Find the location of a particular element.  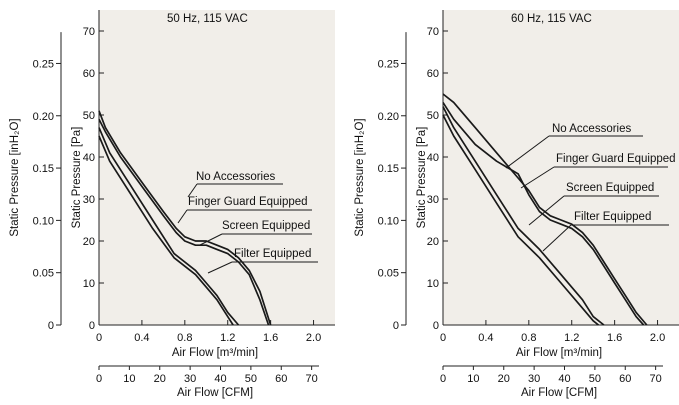

chart-condition-title: 60 Hz, 115 VAC is located at coordinates (551, 19).